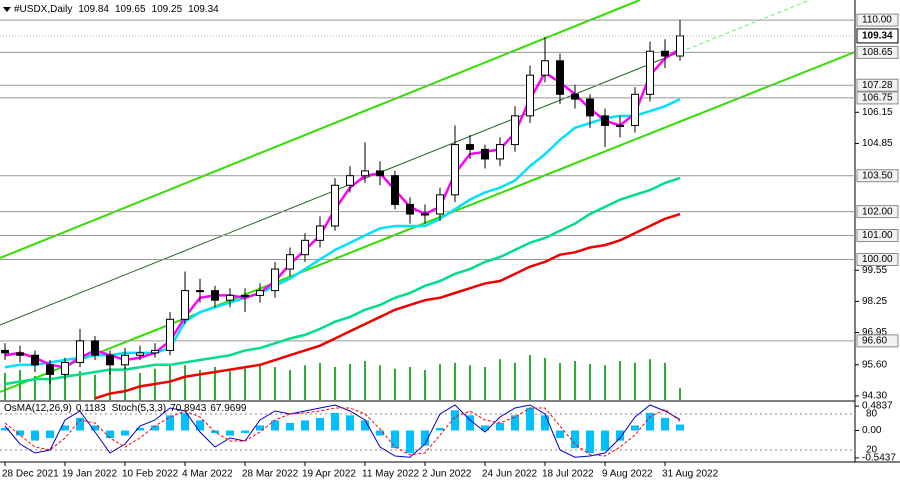 The height and width of the screenshot is (484, 900). Describe the element at coordinates (874, 341) in the screenshot. I see `level-label: 96.60` at that location.